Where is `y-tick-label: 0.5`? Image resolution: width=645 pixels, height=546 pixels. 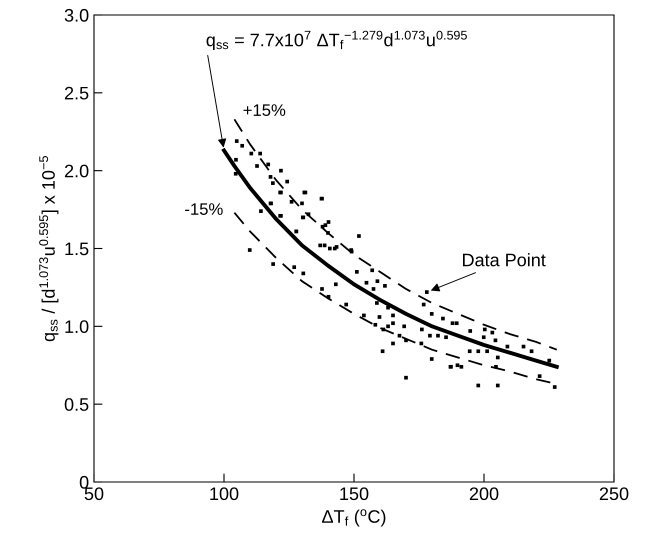
y-tick-label: 0.5 is located at coordinates (76, 404).